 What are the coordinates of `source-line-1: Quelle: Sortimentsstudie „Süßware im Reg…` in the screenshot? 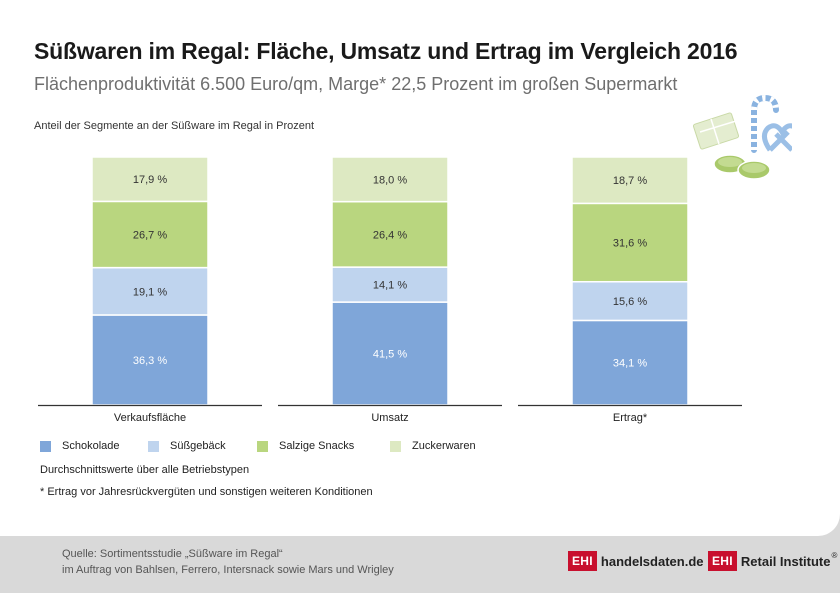 It's located at (172, 554).